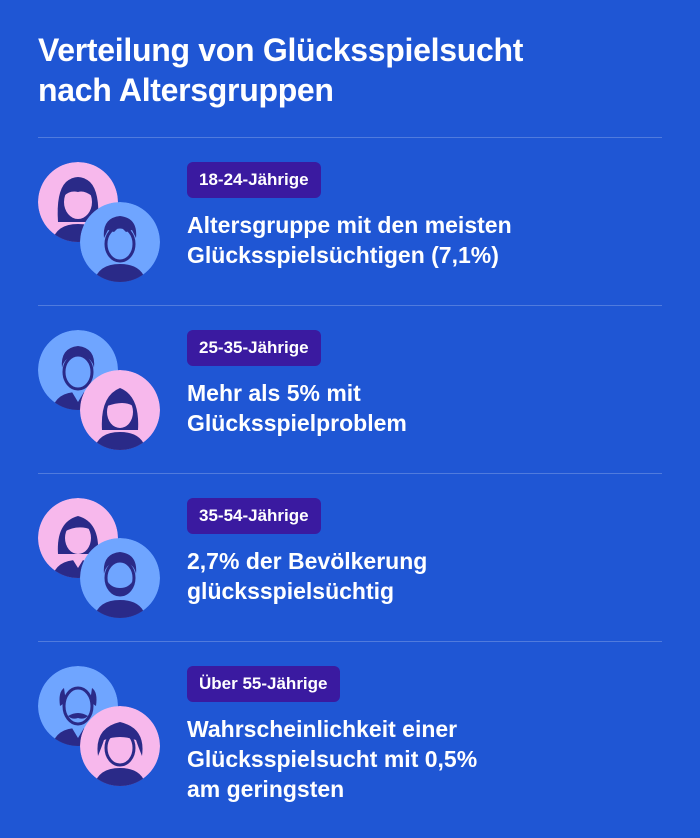 The image size is (700, 838). What do you see at coordinates (254, 348) in the screenshot?
I see `age-badge: 25-35-Jährige` at bounding box center [254, 348].